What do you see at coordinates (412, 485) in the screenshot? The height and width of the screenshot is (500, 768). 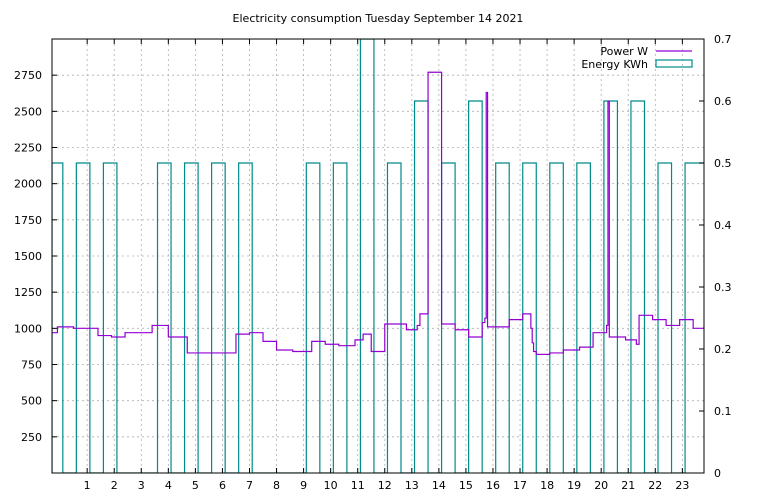 I see `x-tick-label: 13` at bounding box center [412, 485].